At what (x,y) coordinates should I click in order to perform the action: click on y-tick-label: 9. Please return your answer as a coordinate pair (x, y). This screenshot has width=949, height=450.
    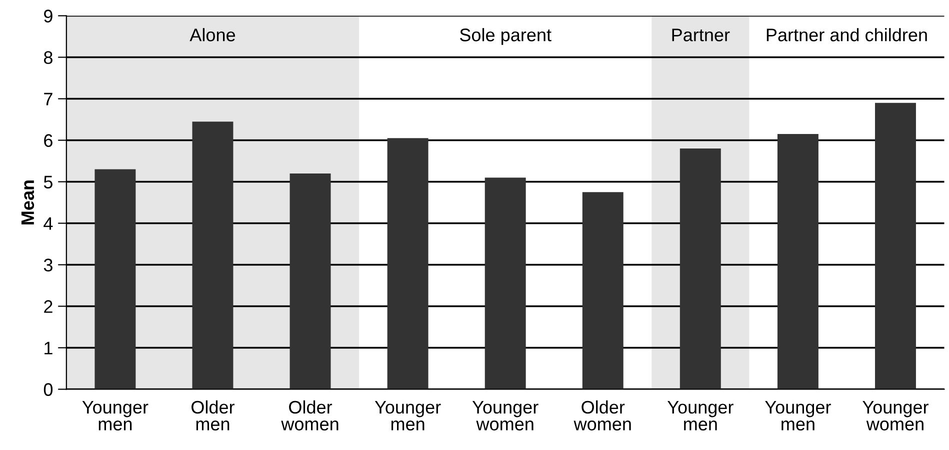
    Looking at the image, I should click on (48, 16).